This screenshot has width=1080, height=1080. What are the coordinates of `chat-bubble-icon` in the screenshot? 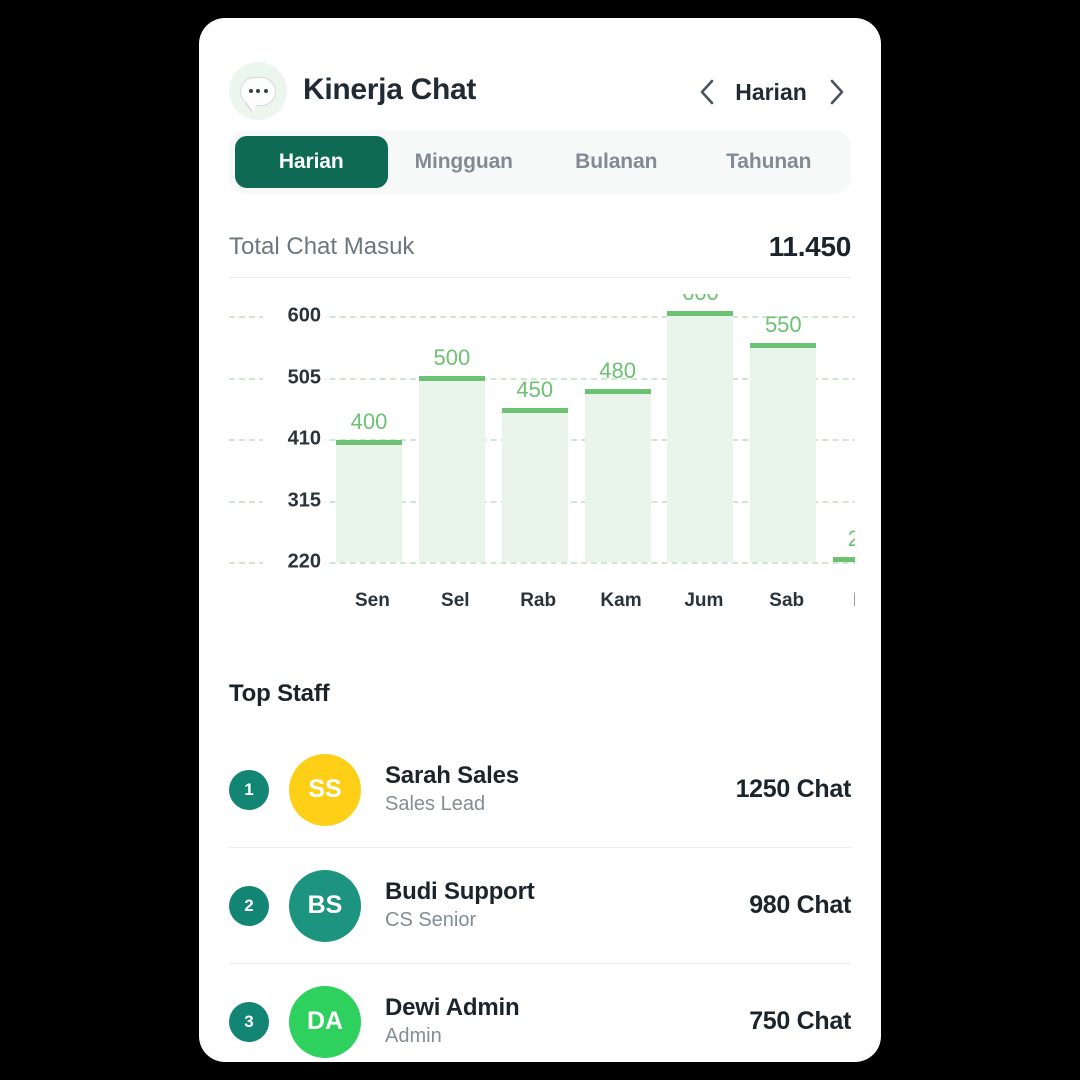 It's located at (258, 91).